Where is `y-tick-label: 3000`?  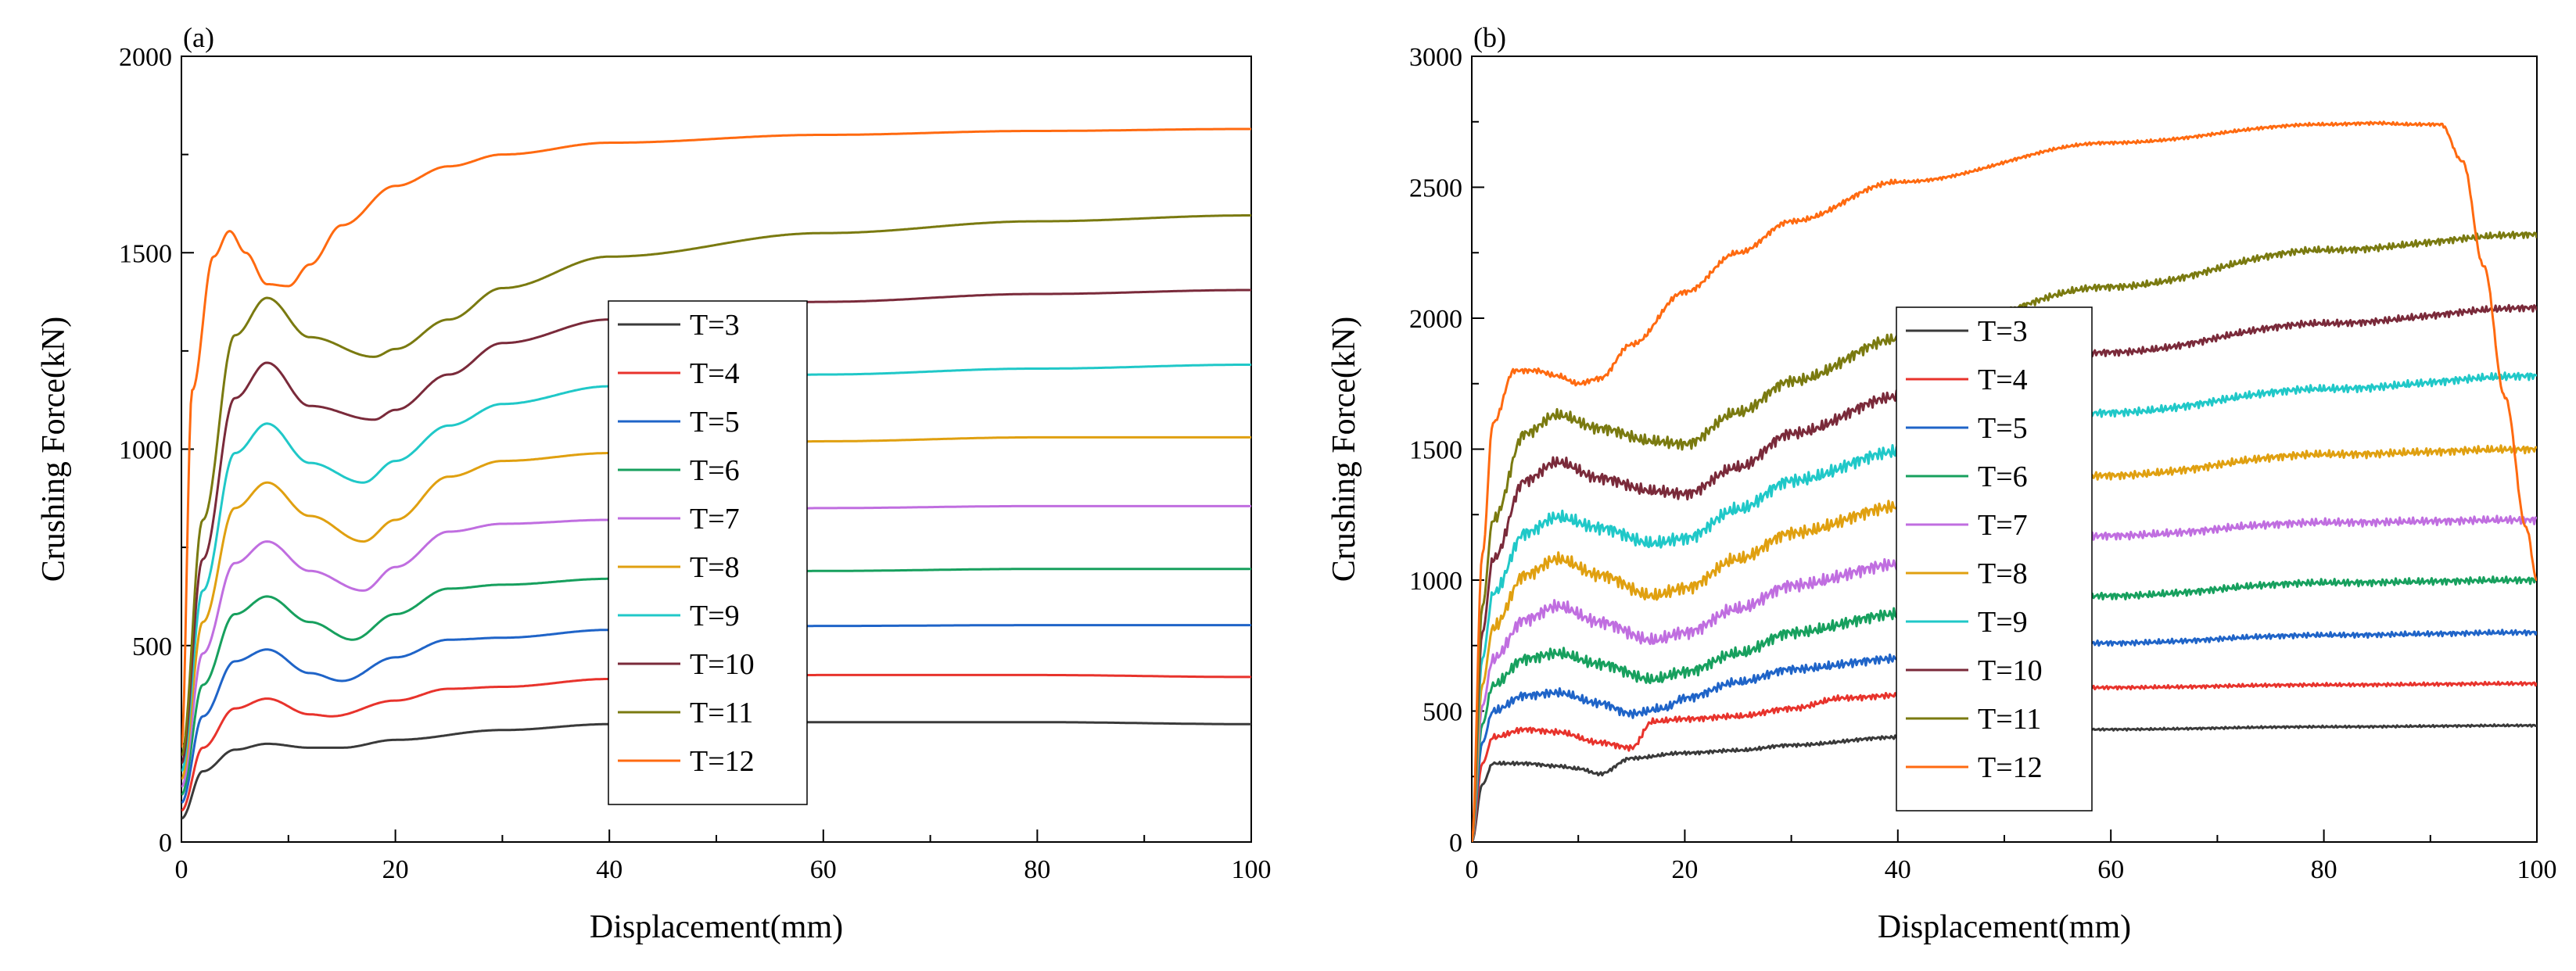
y-tick-label: 3000 is located at coordinates (1435, 58).